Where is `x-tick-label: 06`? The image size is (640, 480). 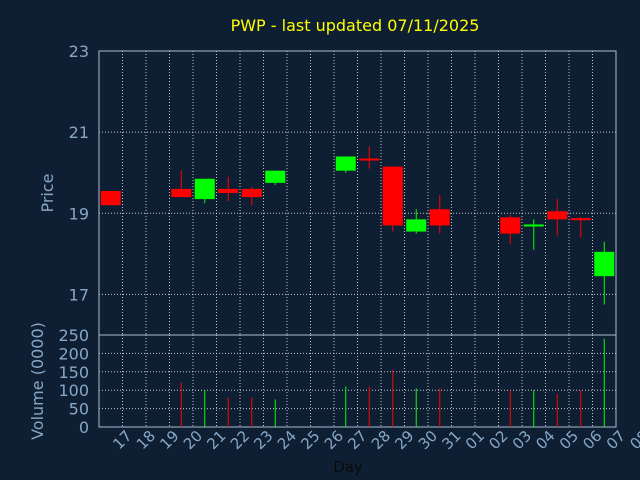
x-tick-label: 06 is located at coordinates (592, 440).